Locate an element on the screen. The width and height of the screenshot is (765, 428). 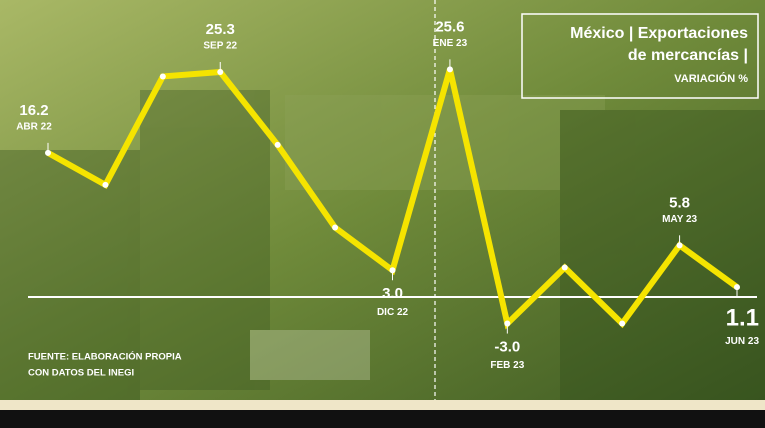
value-label: 16.2 is located at coordinates (33, 110).